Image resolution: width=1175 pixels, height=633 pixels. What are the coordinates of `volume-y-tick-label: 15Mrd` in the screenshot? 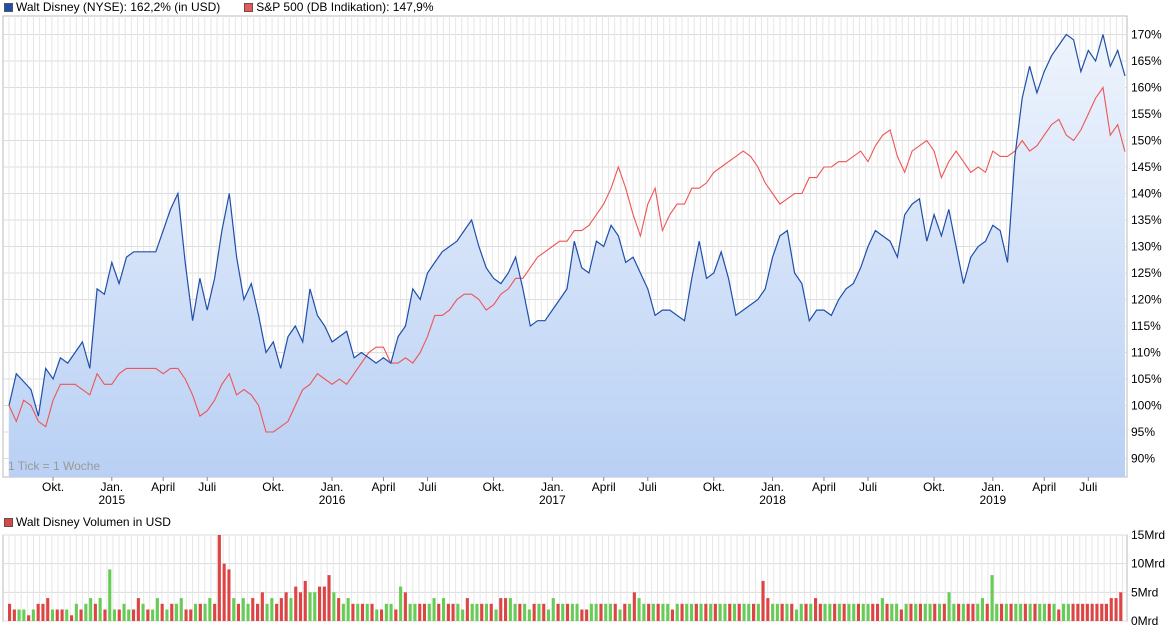 It's located at (1148, 535).